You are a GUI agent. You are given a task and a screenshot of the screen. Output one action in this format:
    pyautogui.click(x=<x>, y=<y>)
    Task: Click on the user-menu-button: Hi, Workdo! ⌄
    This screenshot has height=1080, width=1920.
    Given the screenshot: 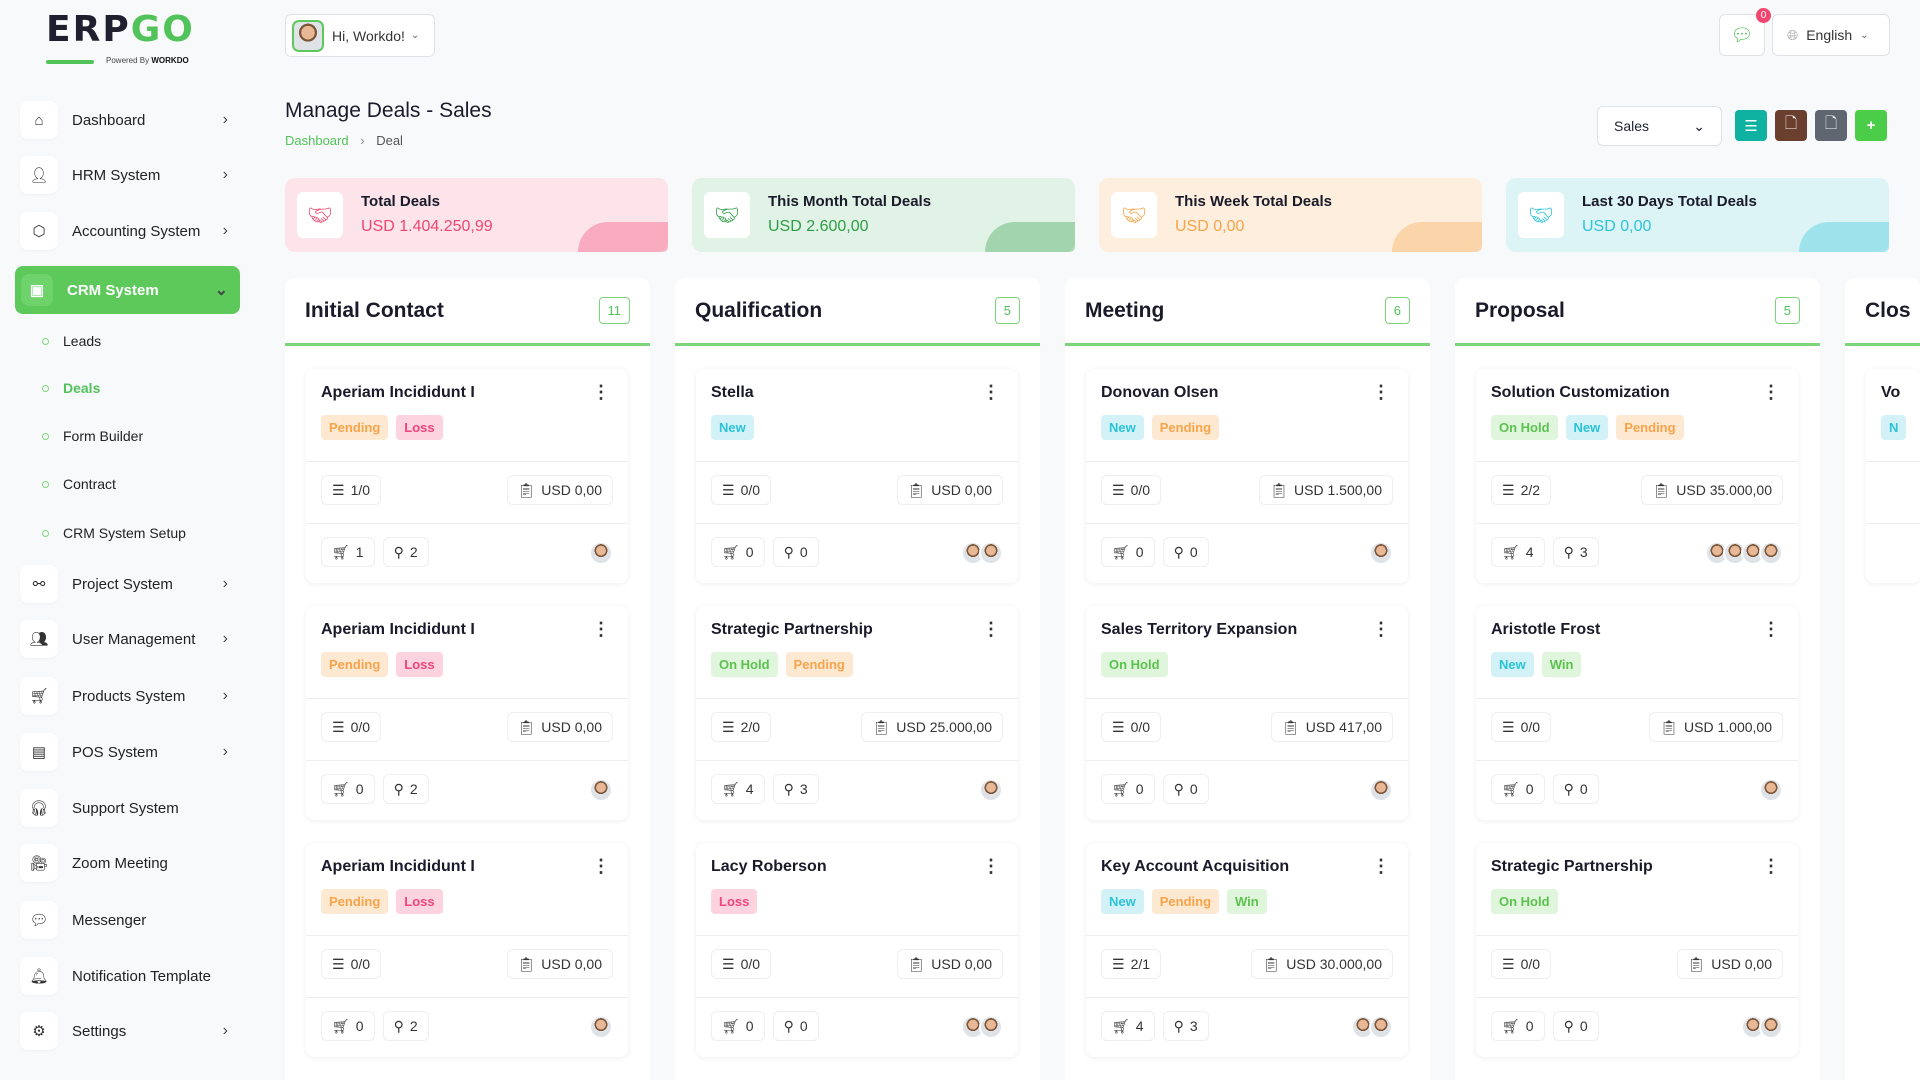 What is the action you would take?
    pyautogui.click(x=360, y=35)
    